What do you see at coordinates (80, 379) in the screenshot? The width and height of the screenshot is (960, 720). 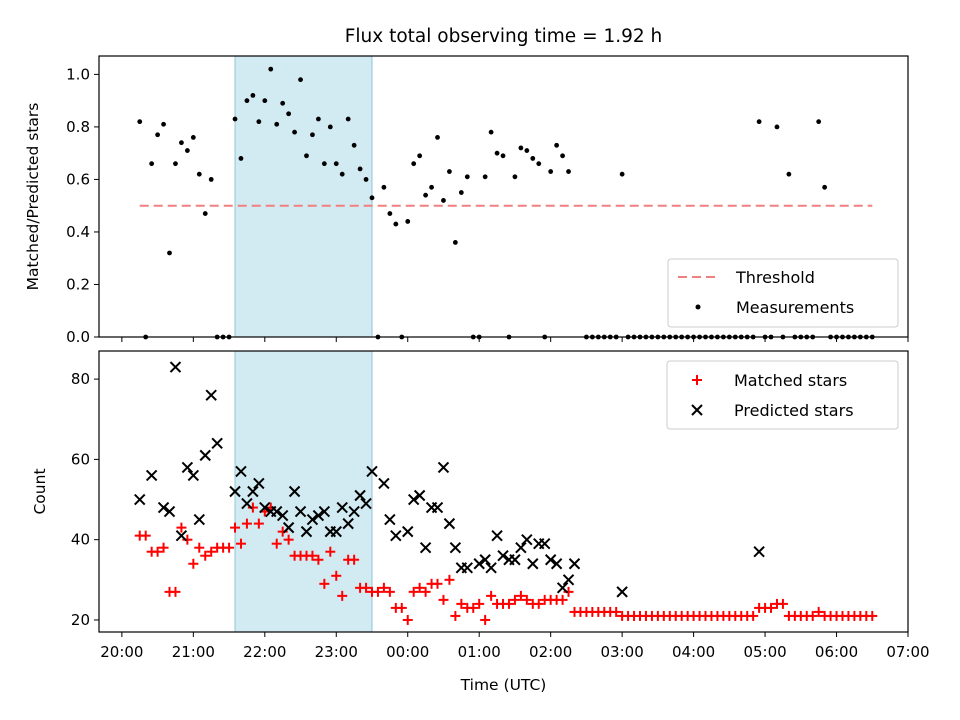 I see `bottom-y-tick-label: 80` at bounding box center [80, 379].